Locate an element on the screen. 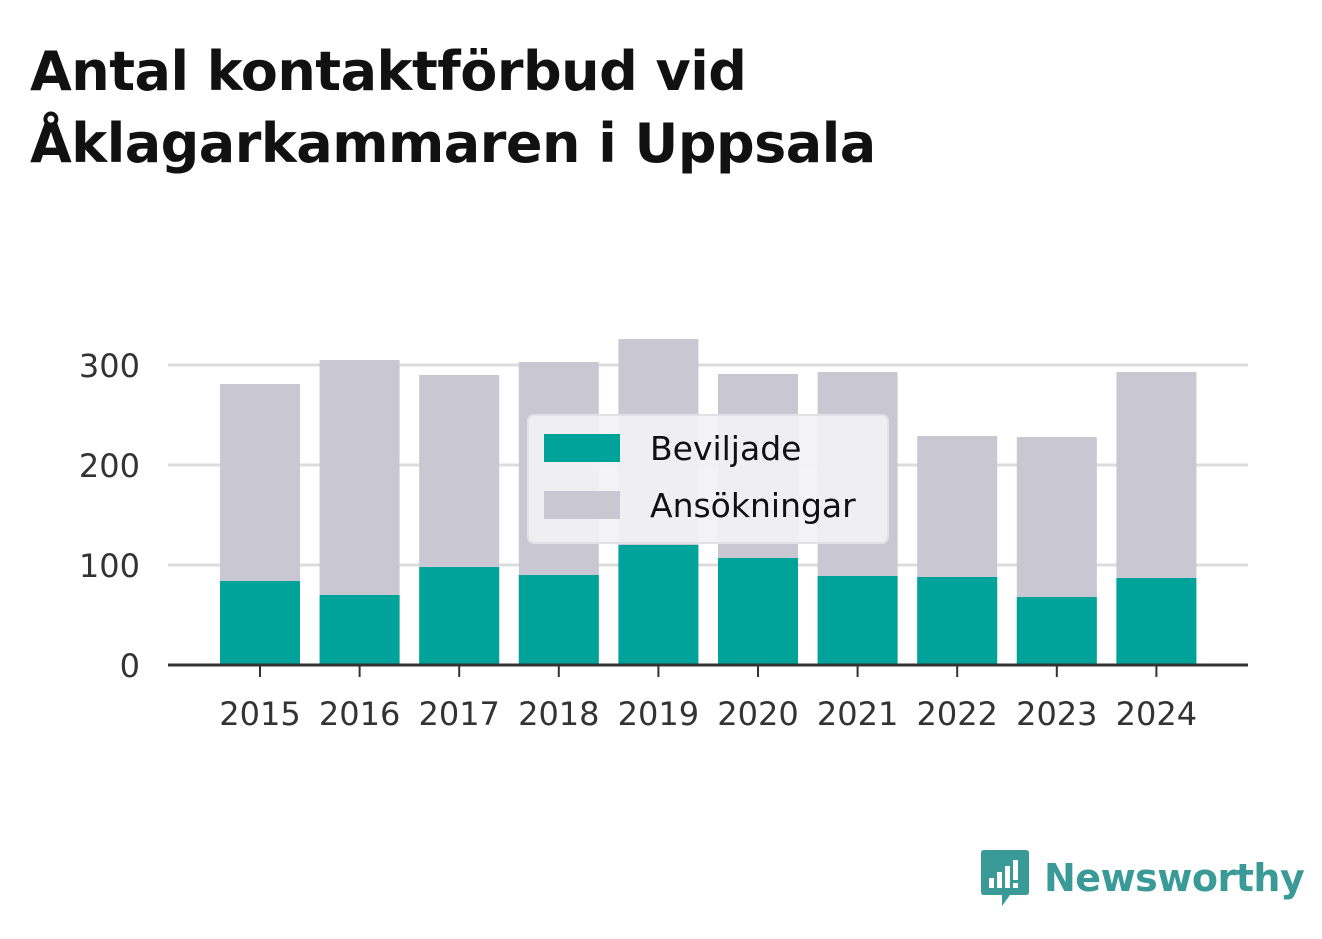 The image size is (1322, 939). bar-beviljade-2017 is located at coordinates (459, 616).